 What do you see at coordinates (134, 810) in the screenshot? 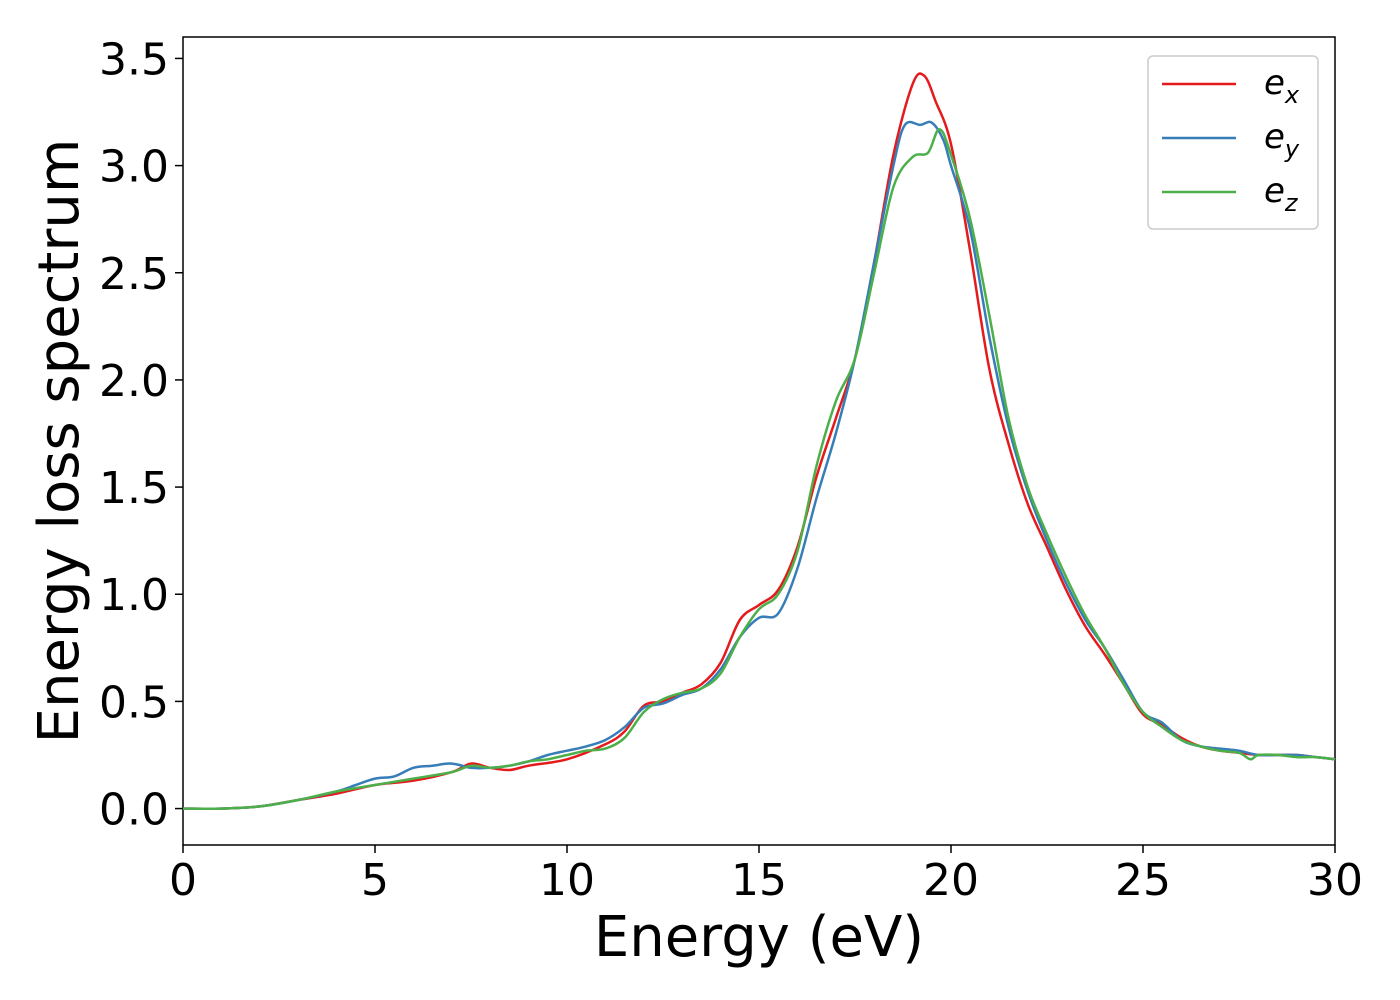
I see `y-tick-label: 0.0` at bounding box center [134, 810].